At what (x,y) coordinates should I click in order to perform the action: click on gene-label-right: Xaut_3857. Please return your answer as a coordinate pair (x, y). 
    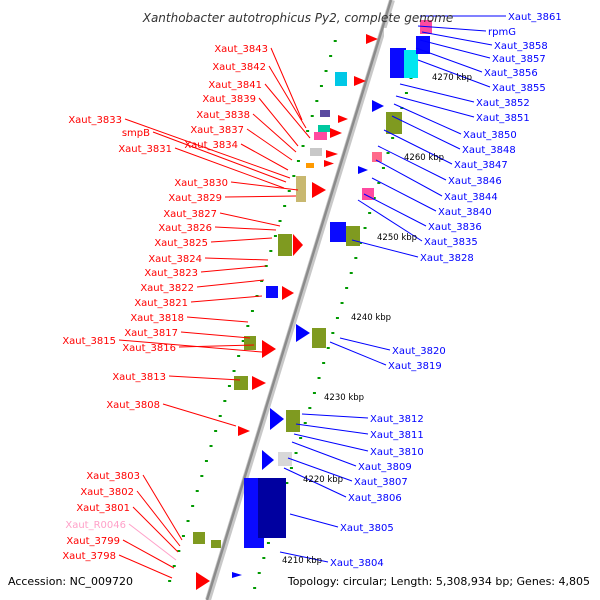
    Looking at the image, I should click on (519, 59).